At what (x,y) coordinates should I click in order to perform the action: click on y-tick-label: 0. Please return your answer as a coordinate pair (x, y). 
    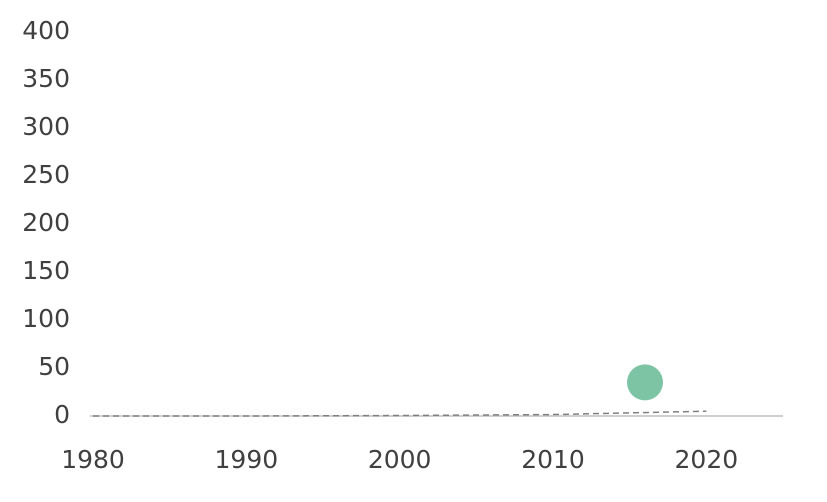
    Looking at the image, I should click on (62, 414).